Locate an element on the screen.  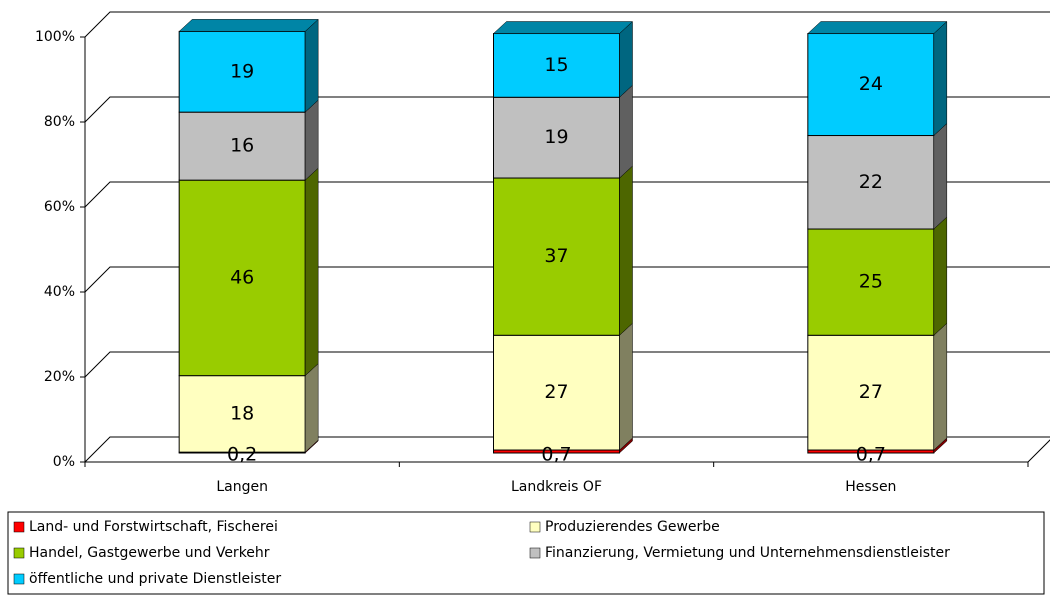
y-tick-label: 0% is located at coordinates (64, 462).